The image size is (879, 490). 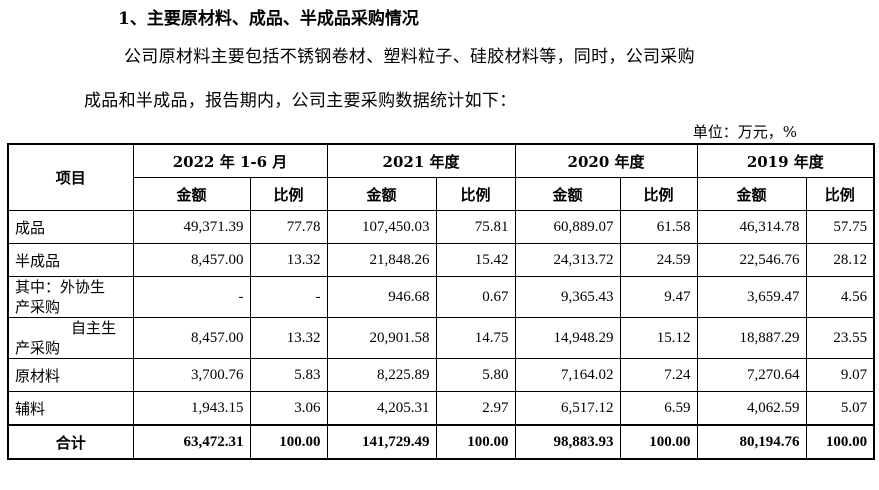 I want to click on cell: 4,062.59, so click(x=751, y=408).